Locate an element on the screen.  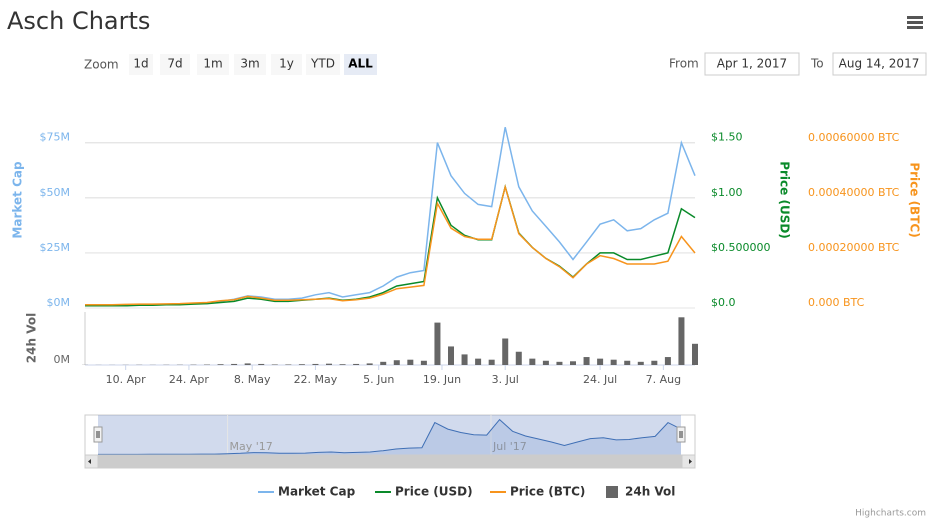
menu-button is located at coordinates (915, 22).